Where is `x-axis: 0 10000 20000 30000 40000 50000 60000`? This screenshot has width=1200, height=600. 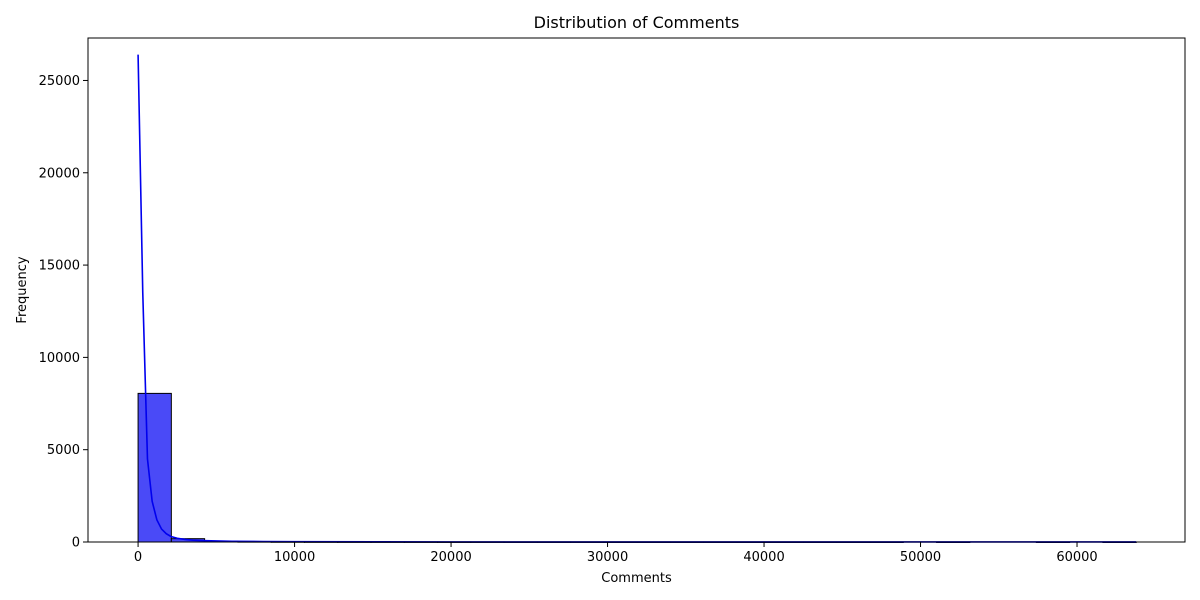
x-axis: 0 10000 20000 30000 40000 50000 60000 is located at coordinates (616, 553).